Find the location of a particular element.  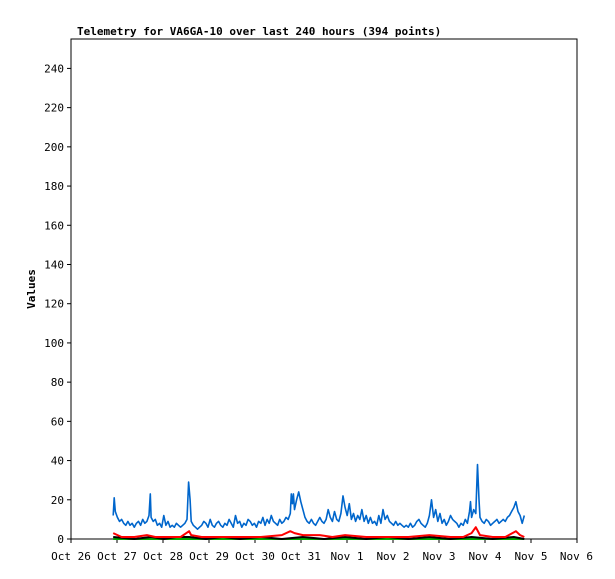

y-tick-label: 40 is located at coordinates (57, 461).